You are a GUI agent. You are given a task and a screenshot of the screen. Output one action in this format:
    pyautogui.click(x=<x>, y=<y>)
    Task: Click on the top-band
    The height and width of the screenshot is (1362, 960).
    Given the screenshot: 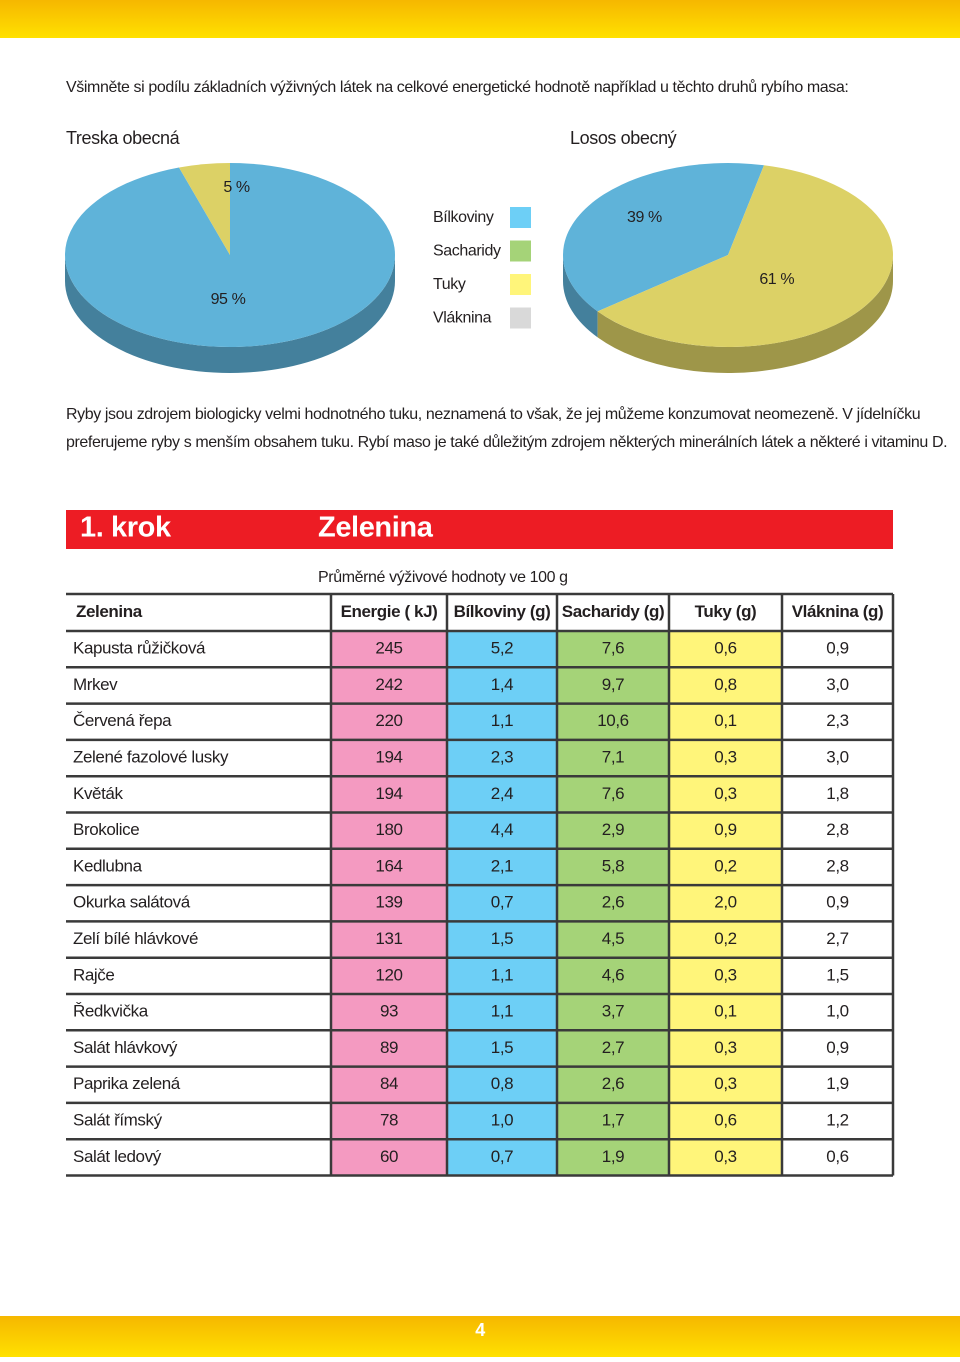 What is the action you would take?
    pyautogui.click(x=480, y=19)
    